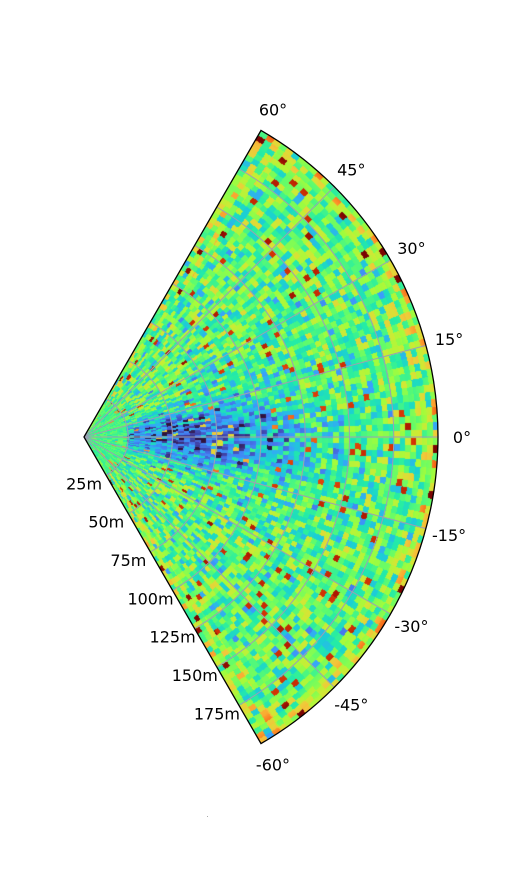  Describe the element at coordinates (273, 764) in the screenshot. I see `angle-tick-label: -60°` at that location.